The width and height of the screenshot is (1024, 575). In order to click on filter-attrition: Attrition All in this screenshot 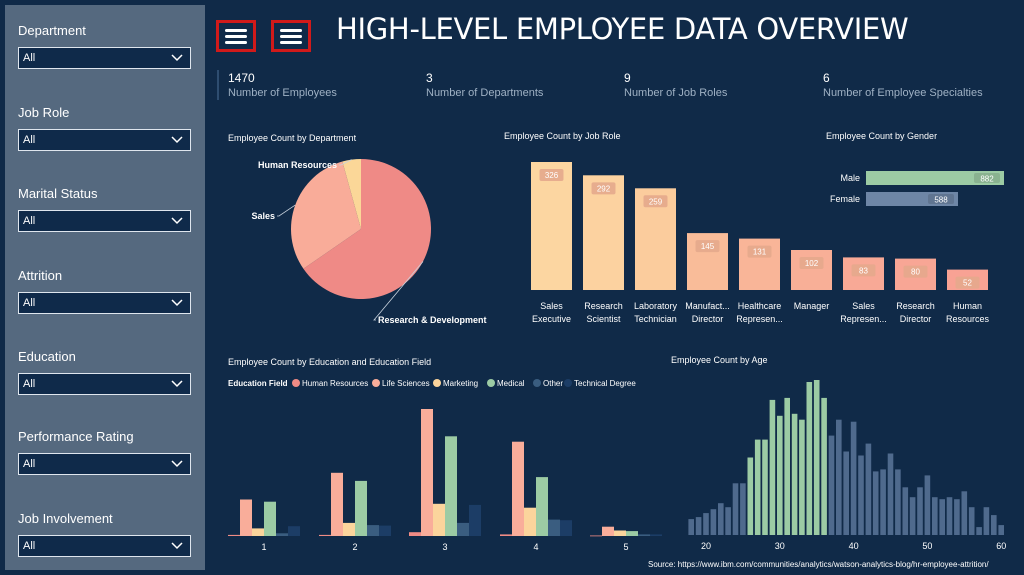, I will do `click(104, 291)`.